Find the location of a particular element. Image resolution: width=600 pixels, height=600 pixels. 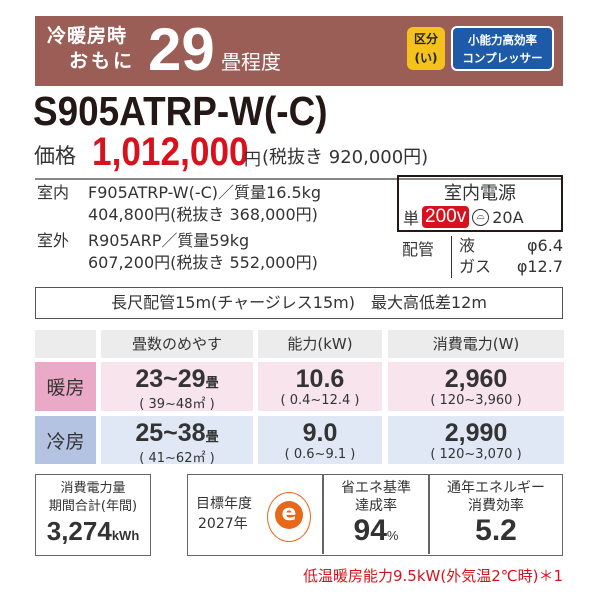

cooling-capacity-range: ( 0.6~9.1 ) is located at coordinates (320, 454).